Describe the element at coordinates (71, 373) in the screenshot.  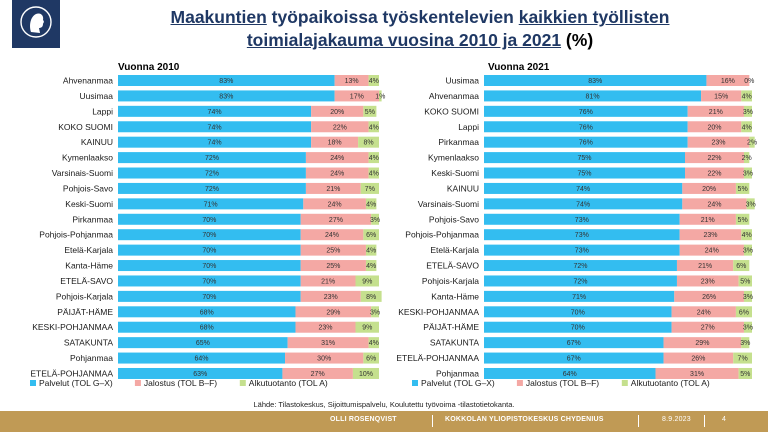
I see `category-label: ETELÄ-POHJANMAA` at that location.